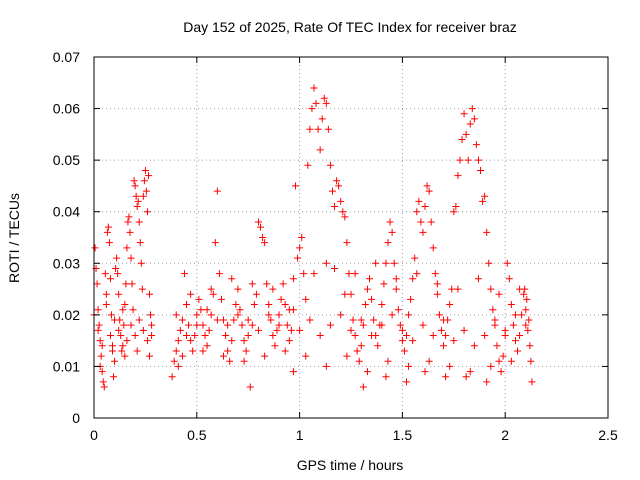 Image resolution: width=640 pixels, height=480 pixels. I want to click on y-tick-label: 0.03, so click(66, 263).